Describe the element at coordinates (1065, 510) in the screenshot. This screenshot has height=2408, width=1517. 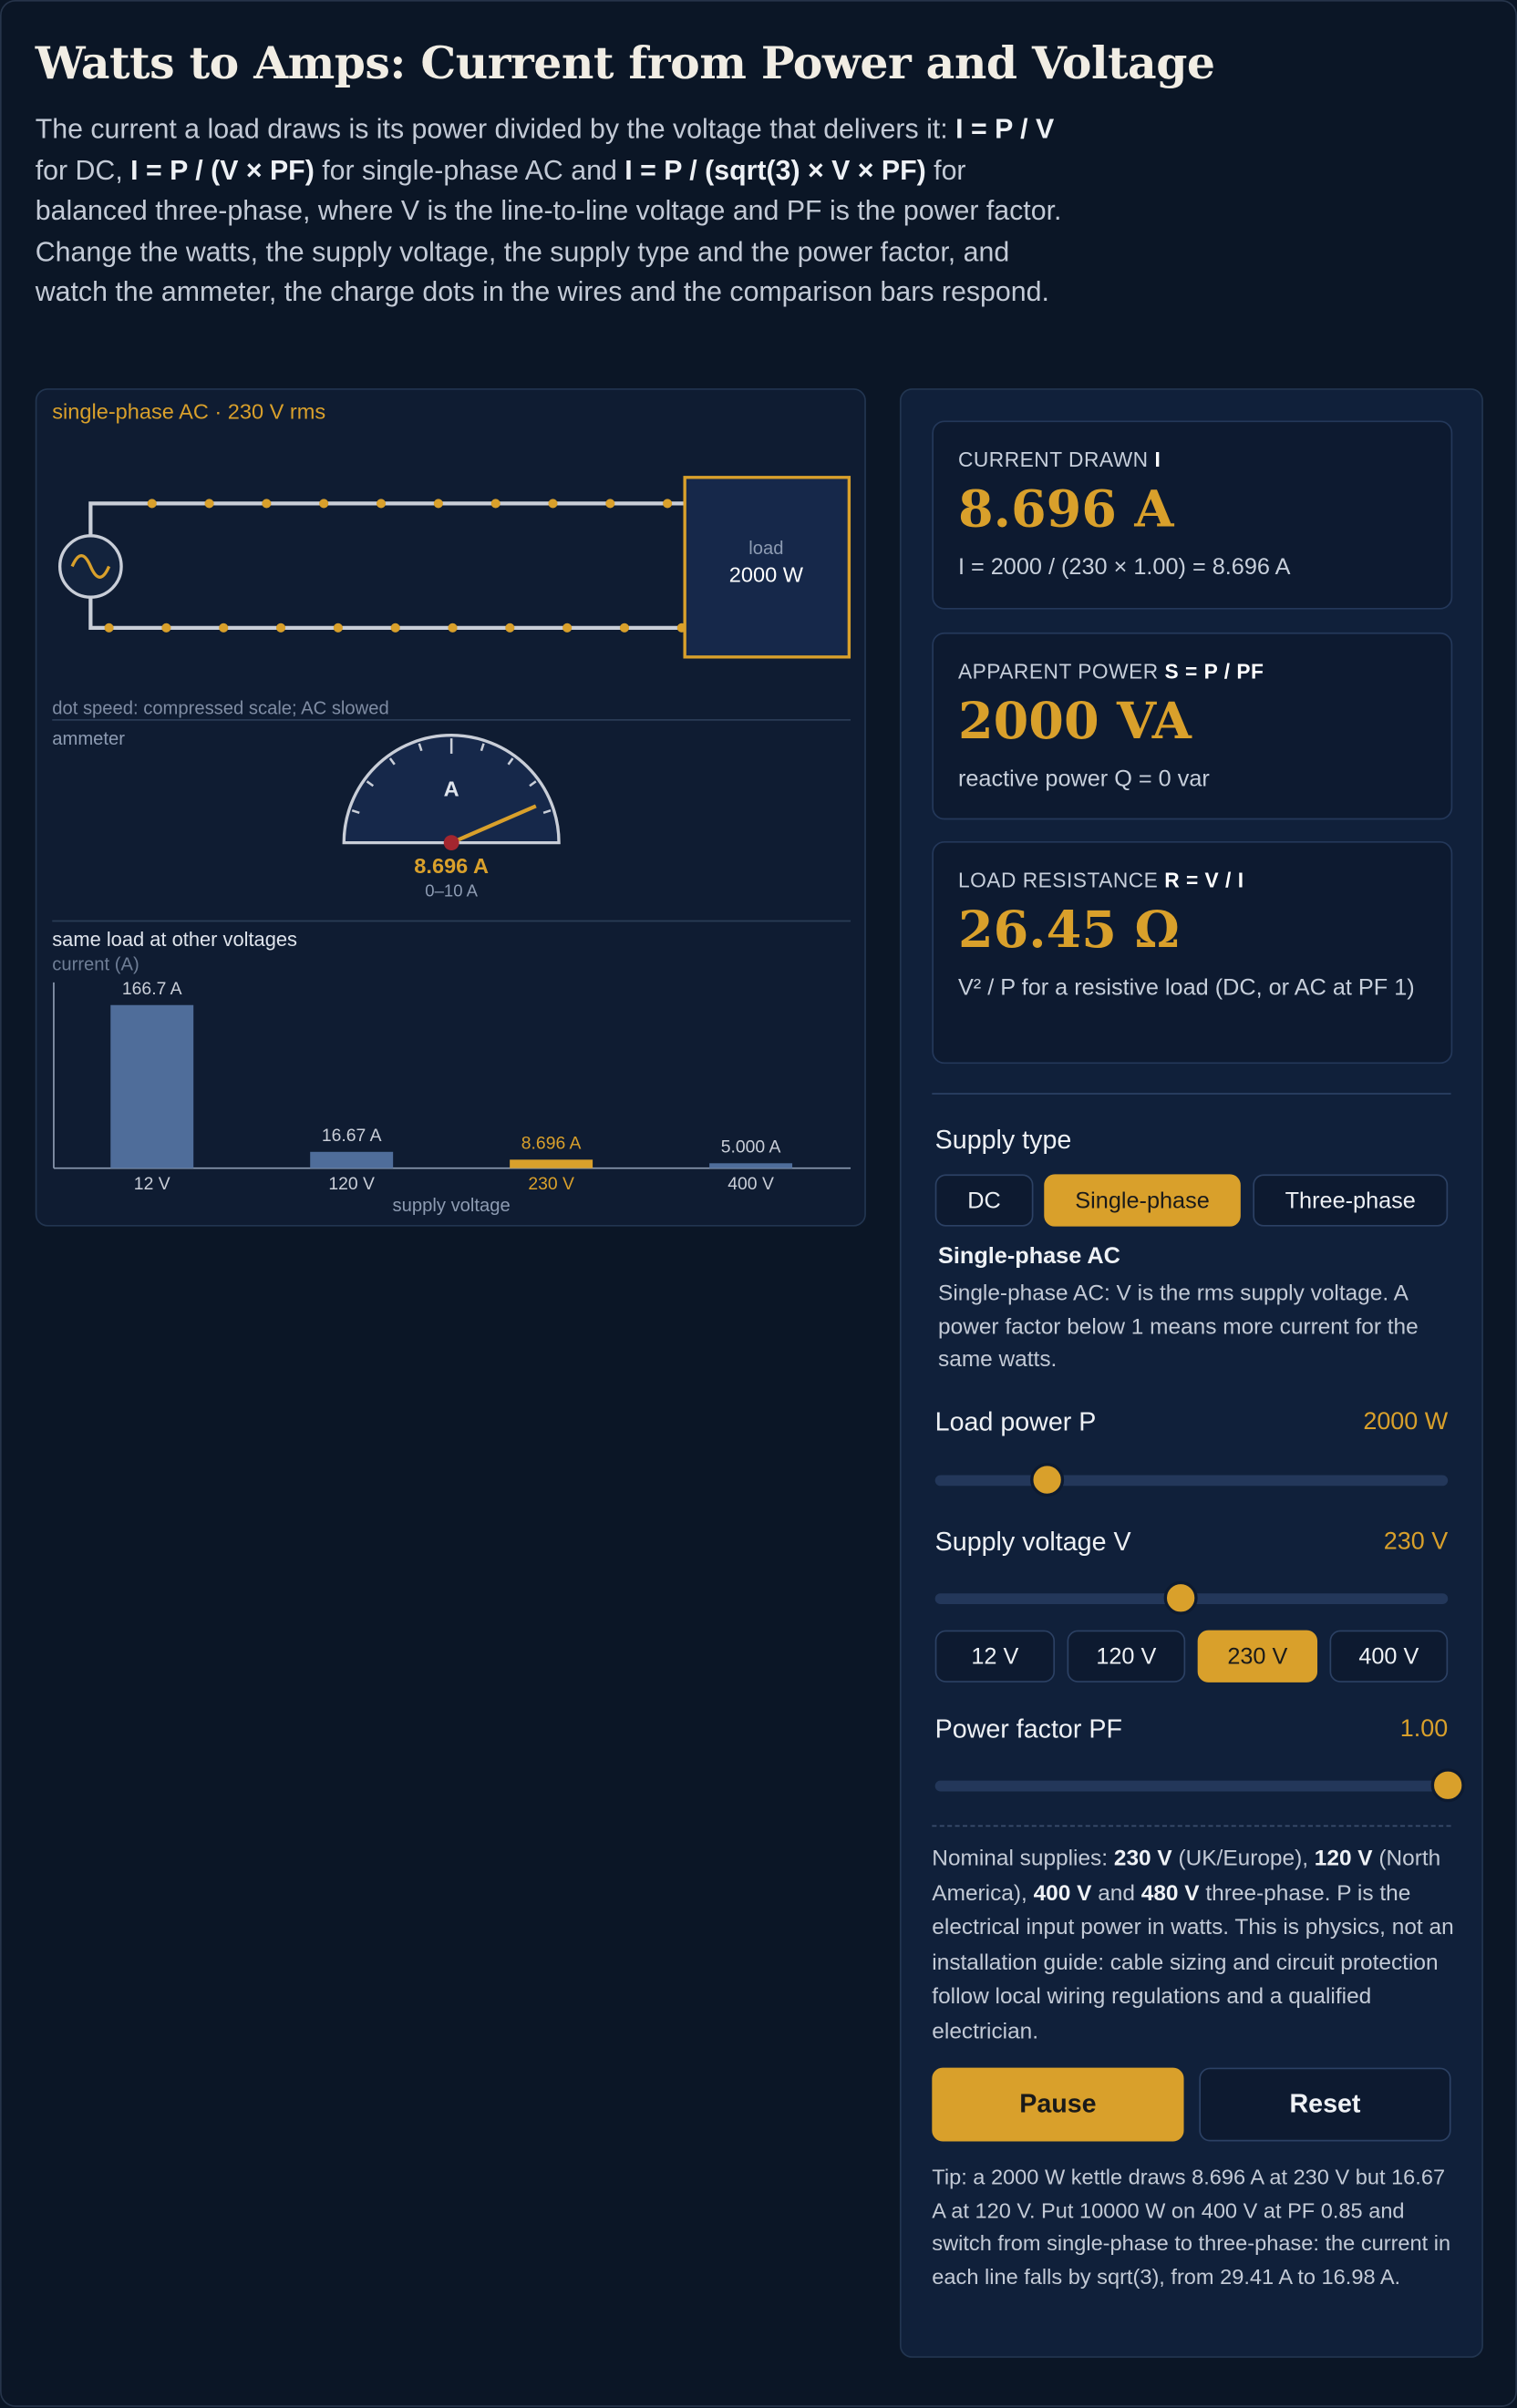
I see `result-value: 8.696 A` at that location.